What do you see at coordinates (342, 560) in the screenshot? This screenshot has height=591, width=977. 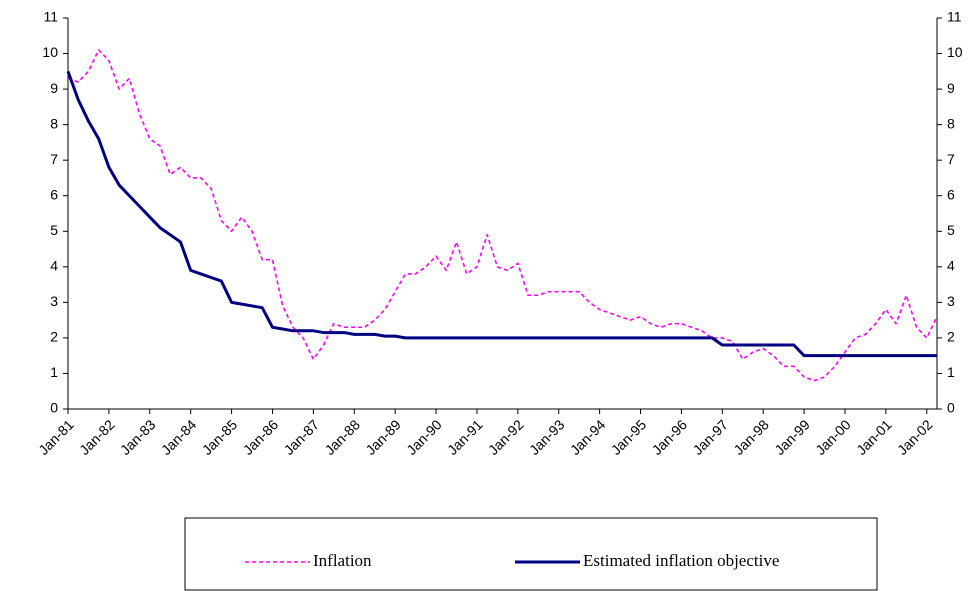 I see `legend-label: Inflation` at bounding box center [342, 560].